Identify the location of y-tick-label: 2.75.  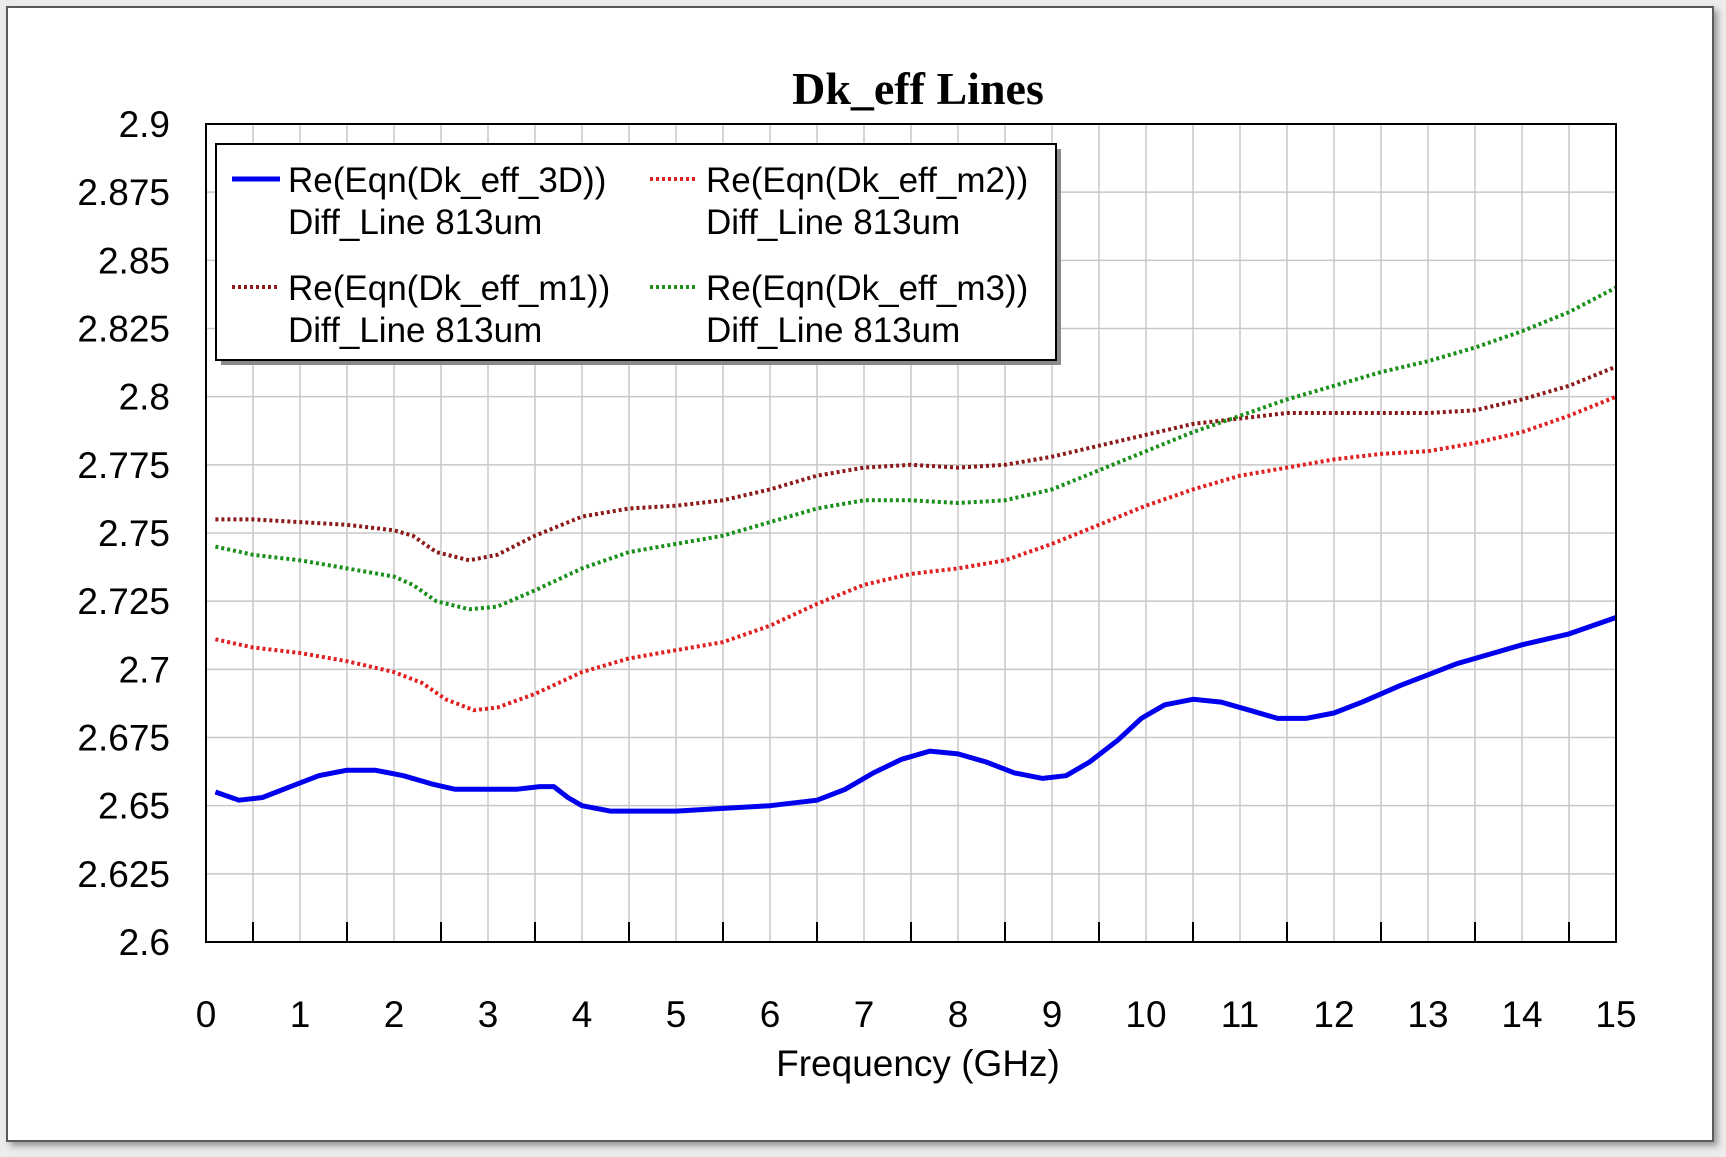
(134, 533).